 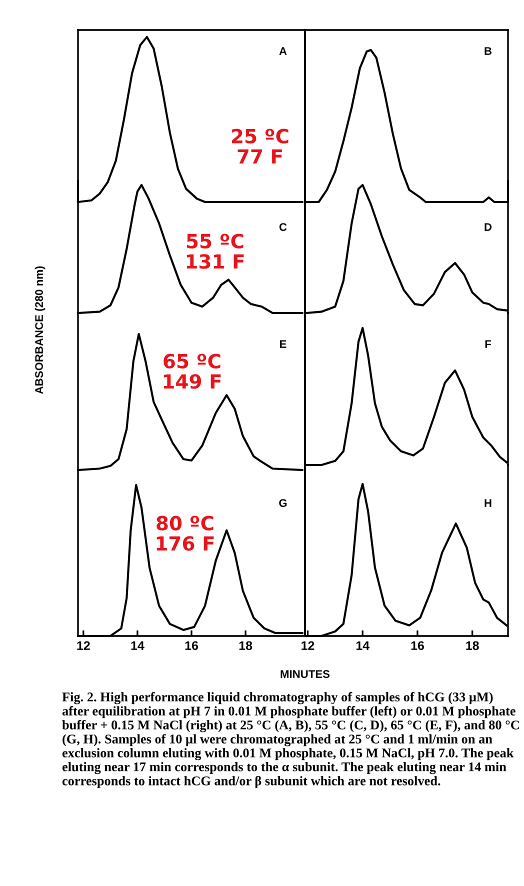 What do you see at coordinates (283, 503) in the screenshot?
I see `annotation: G` at bounding box center [283, 503].